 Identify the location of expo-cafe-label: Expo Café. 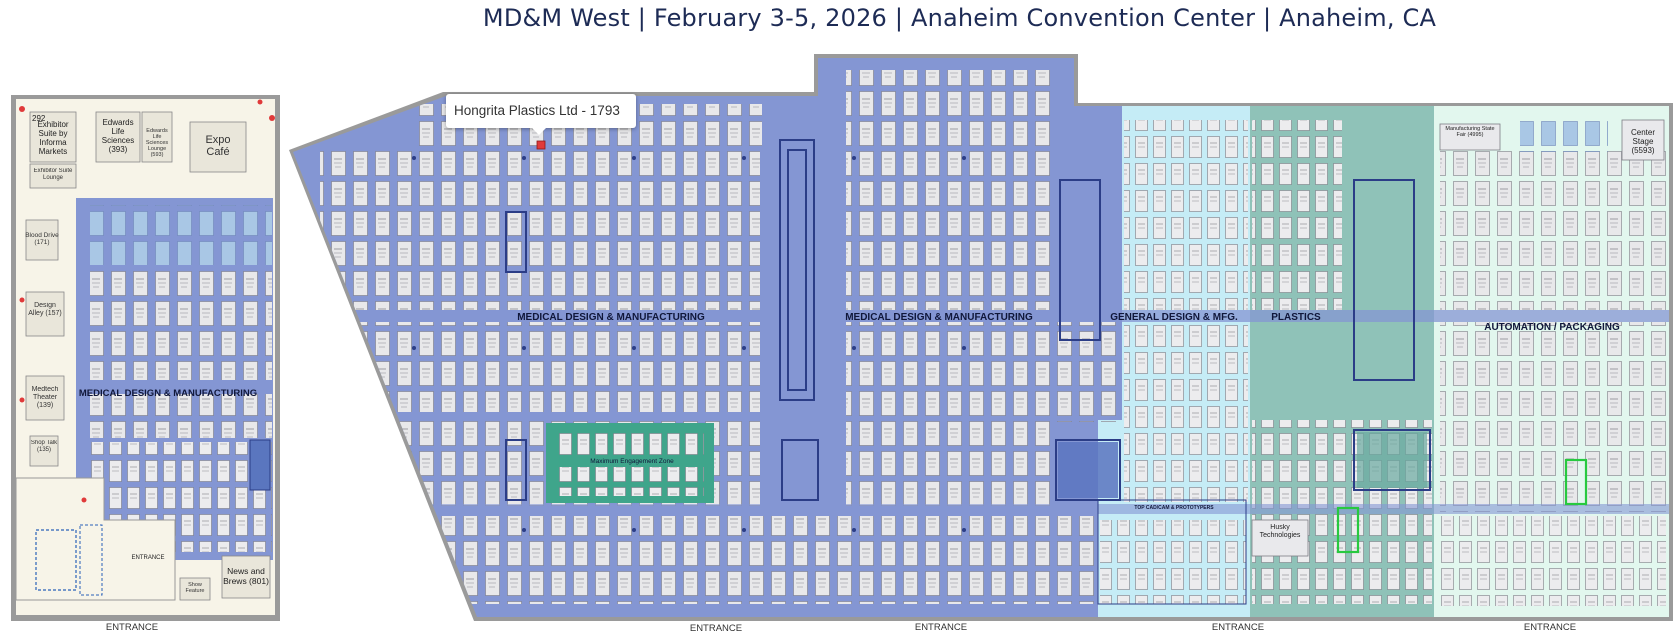
(217, 146).